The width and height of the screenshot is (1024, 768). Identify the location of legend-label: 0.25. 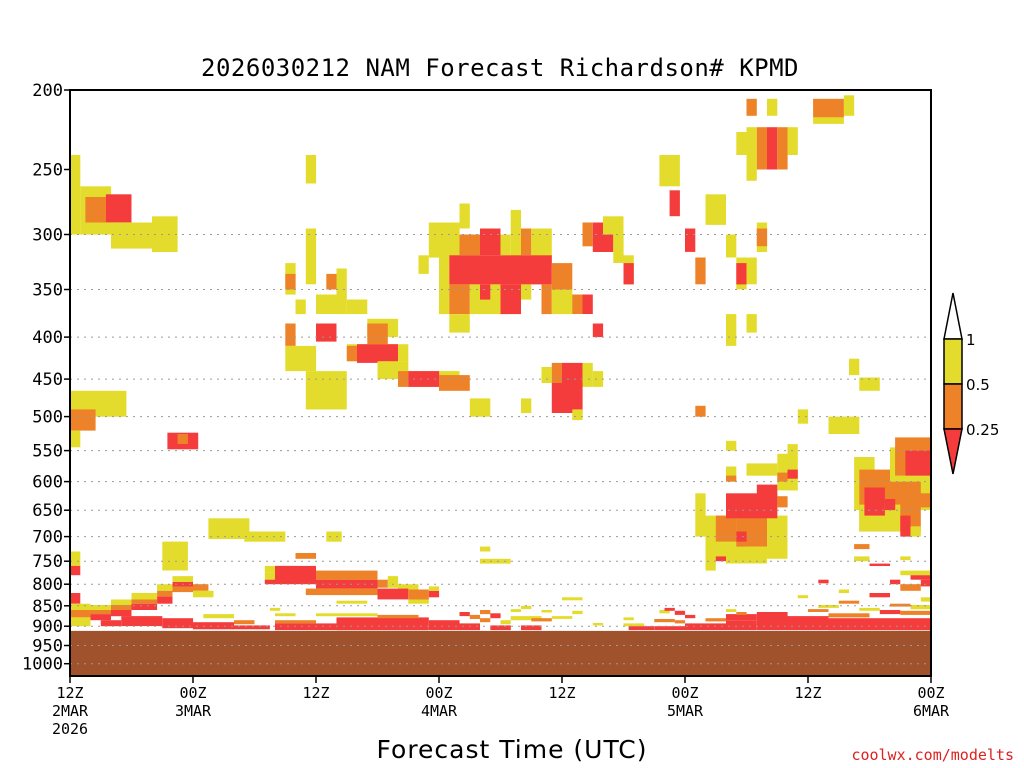
(982, 430).